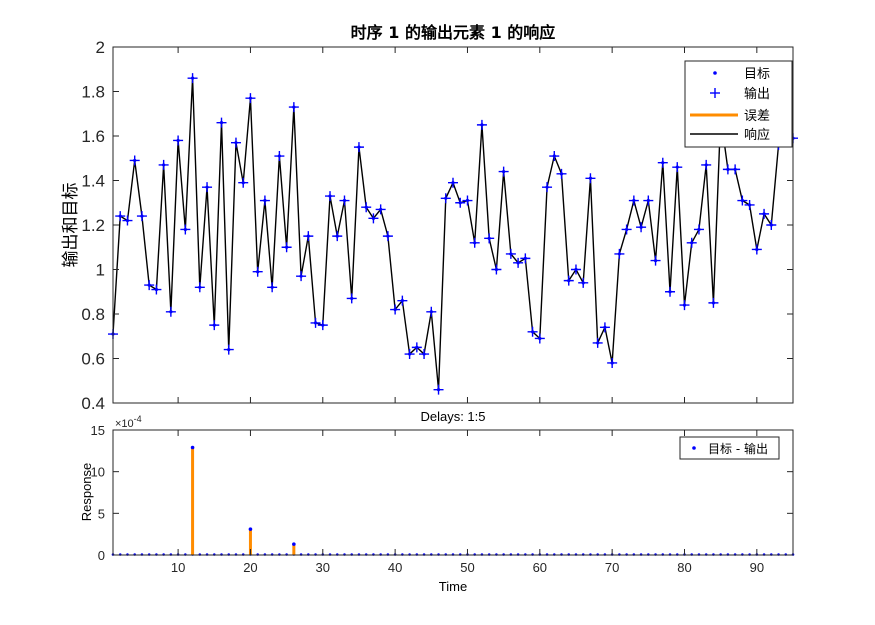 The image size is (875, 625). What do you see at coordinates (323, 567) in the screenshot?
I see `error-x-tick-label: 30` at bounding box center [323, 567].